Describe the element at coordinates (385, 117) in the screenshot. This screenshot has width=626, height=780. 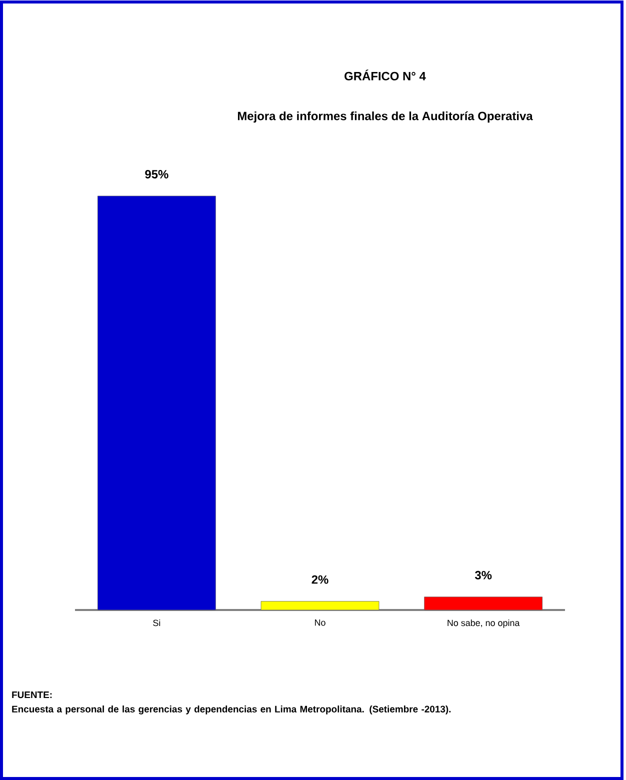
I see `chart-subtitle: Mejora de informes finales de la Auditoría Operativa` at that location.